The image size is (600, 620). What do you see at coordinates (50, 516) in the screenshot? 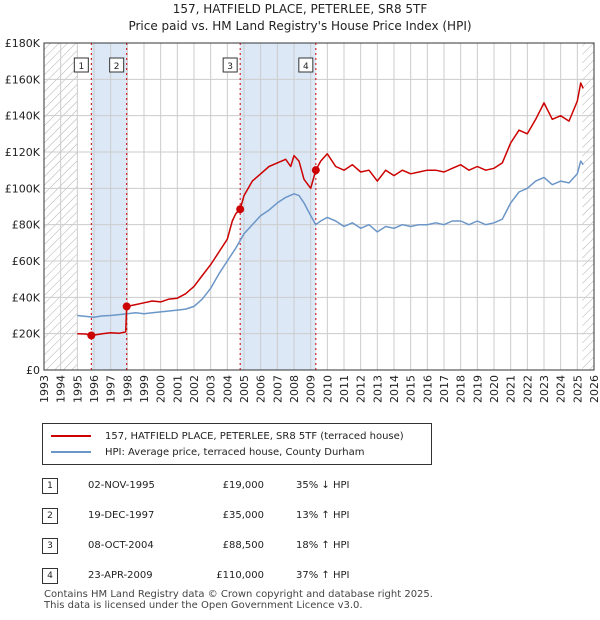
I see `sale-number-badge: 2` at bounding box center [50, 516].